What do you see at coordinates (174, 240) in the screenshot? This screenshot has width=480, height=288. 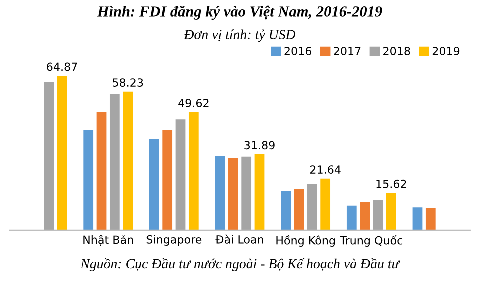 I see `x-tick-label: Singapore` at bounding box center [174, 240].